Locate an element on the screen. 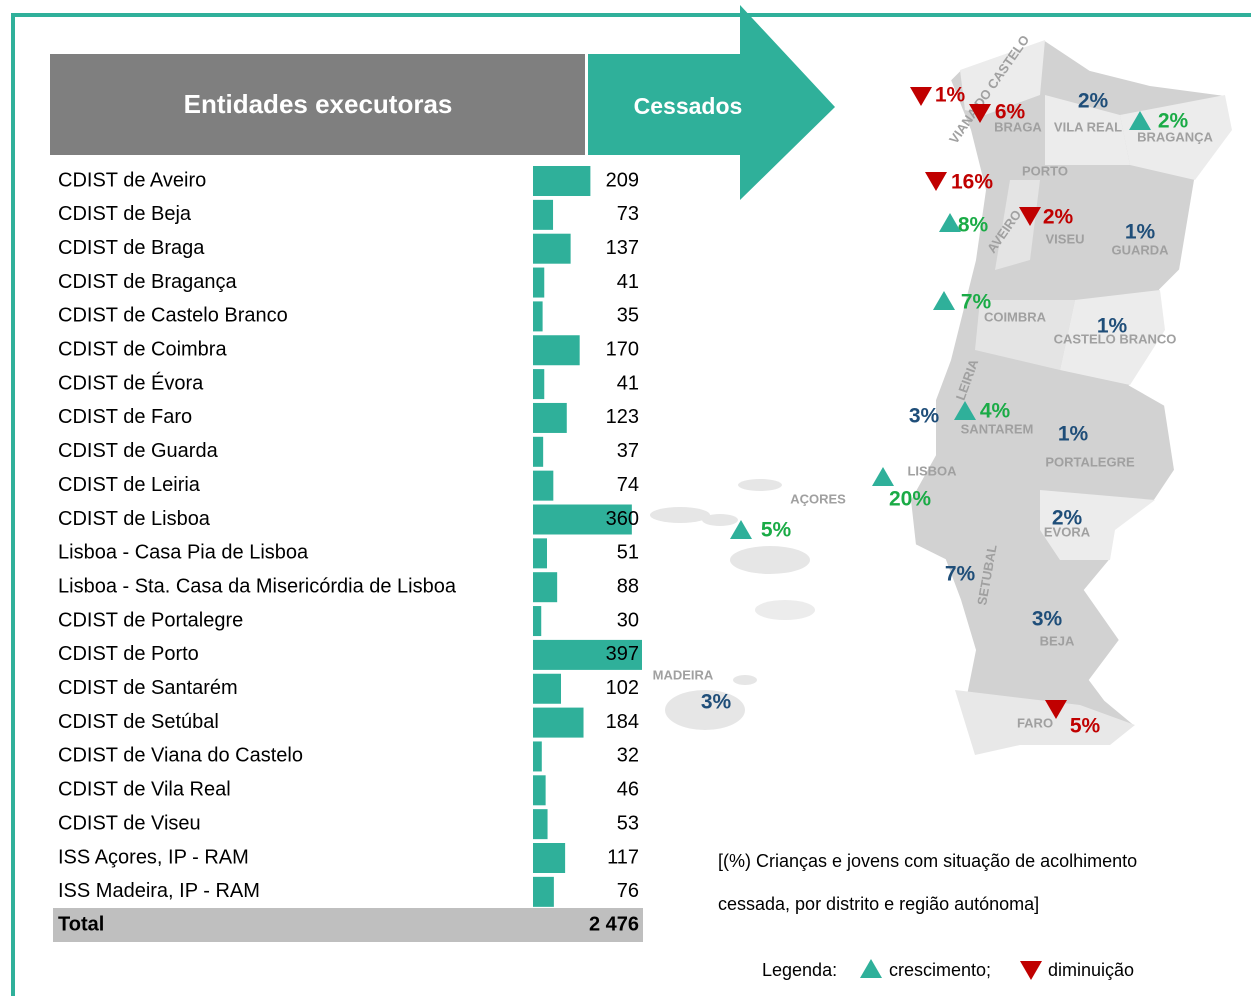 This screenshot has width=1251, height=996. row-value: 117 is located at coordinates (623, 857).